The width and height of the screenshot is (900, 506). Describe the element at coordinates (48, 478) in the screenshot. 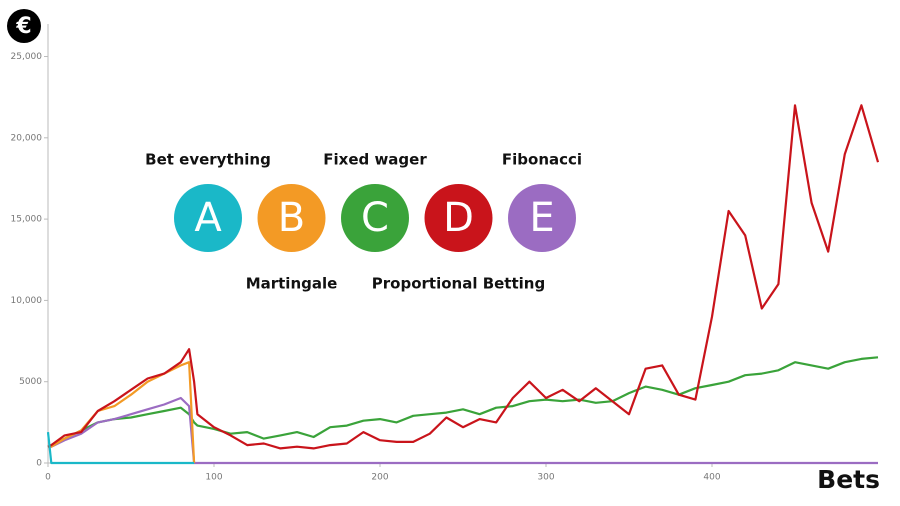

I see `x-tick-label: 0` at that location.